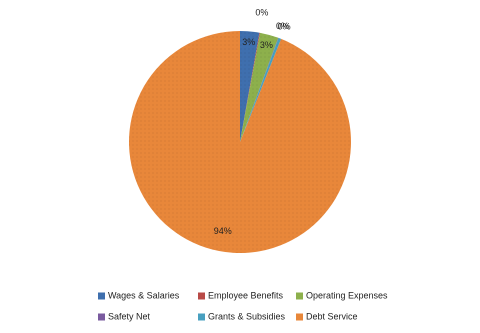  What do you see at coordinates (129, 316) in the screenshot?
I see `legend-label: Safety Net` at bounding box center [129, 316].